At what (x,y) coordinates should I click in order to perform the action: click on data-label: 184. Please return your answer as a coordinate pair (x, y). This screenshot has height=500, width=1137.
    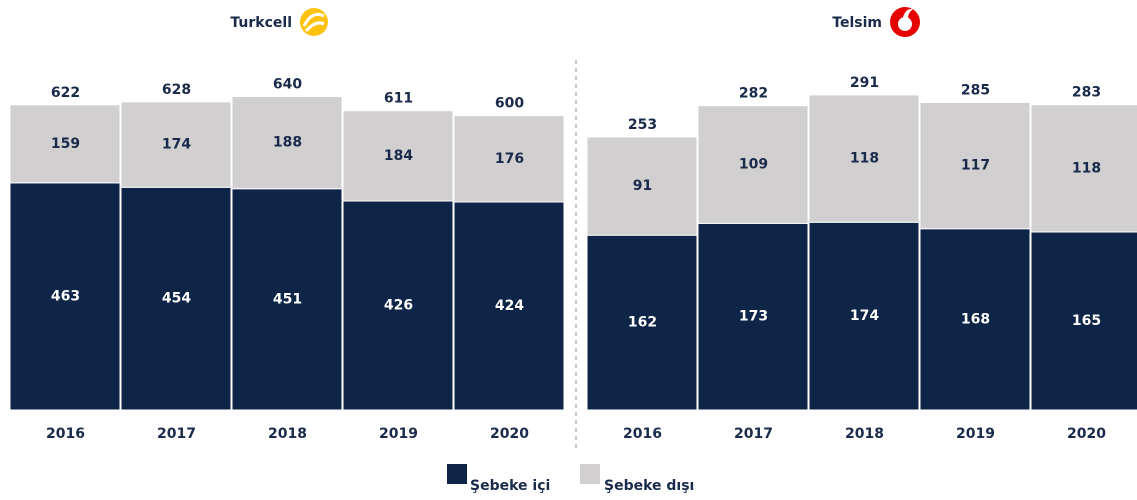
    Looking at the image, I should click on (398, 156).